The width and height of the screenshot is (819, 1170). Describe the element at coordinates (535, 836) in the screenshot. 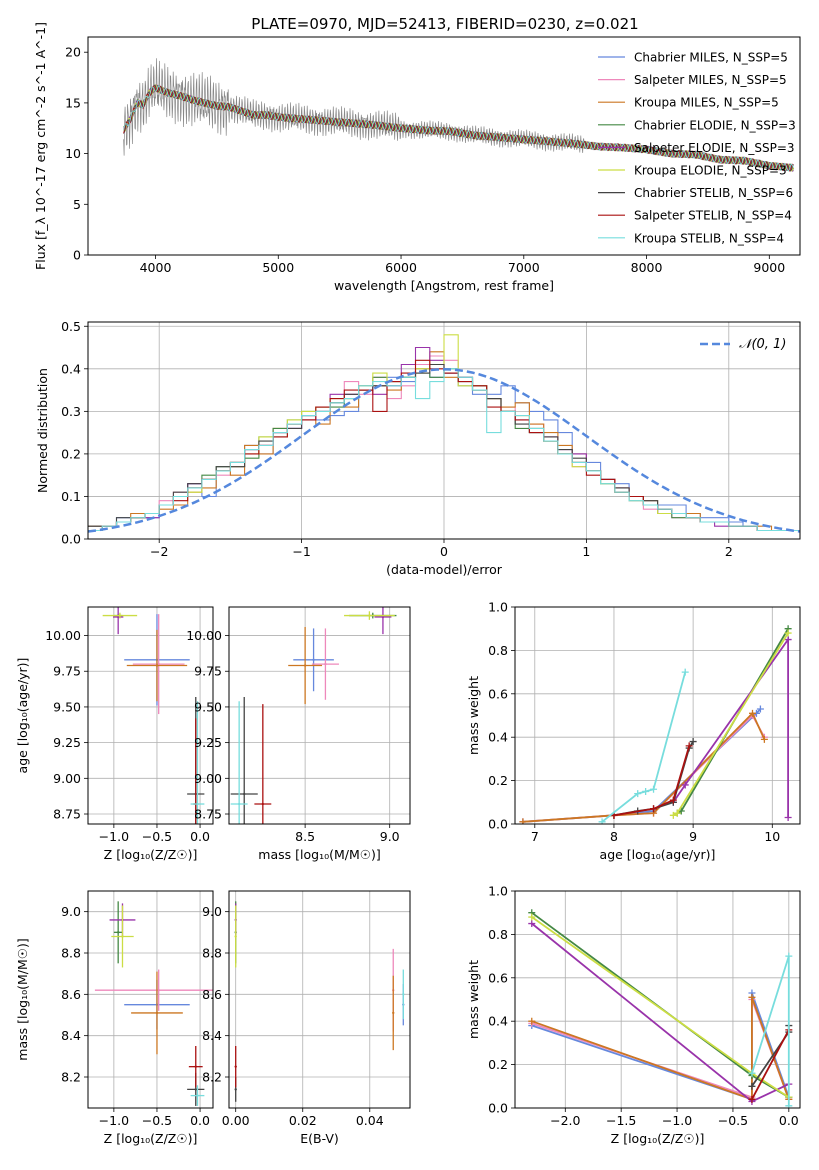

I see `x-tick-label: 7` at that location.